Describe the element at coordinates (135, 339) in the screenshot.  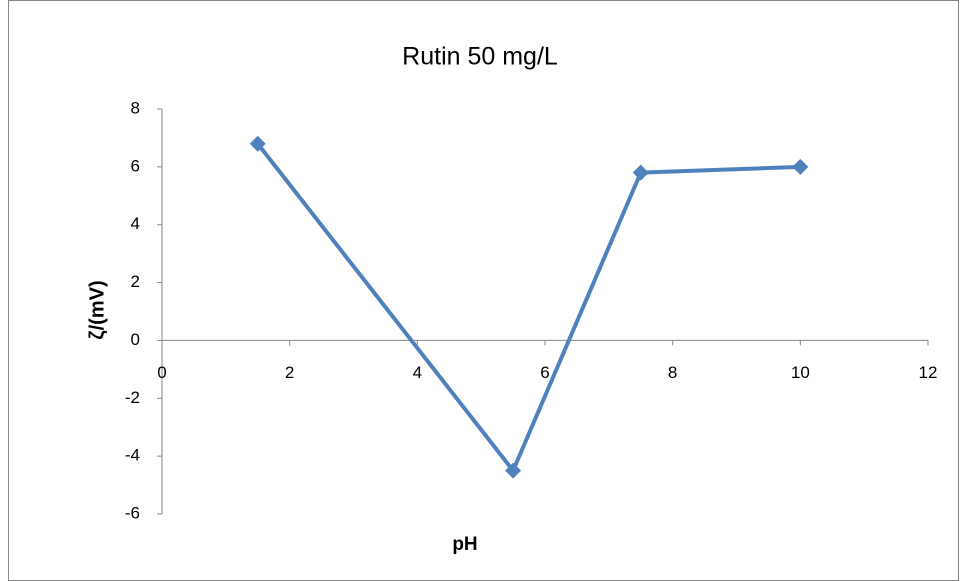
I see `y-tick-label: 0` at that location.